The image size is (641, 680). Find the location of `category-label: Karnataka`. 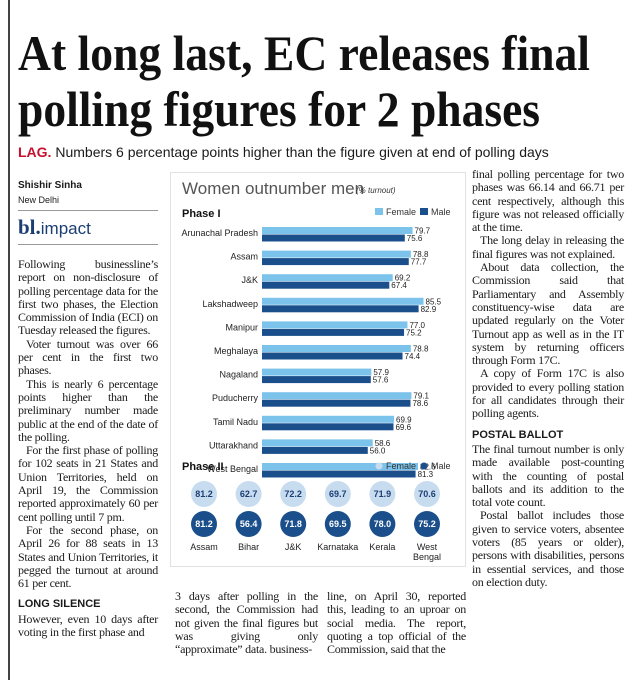

category-label: Karnataka is located at coordinates (338, 547).